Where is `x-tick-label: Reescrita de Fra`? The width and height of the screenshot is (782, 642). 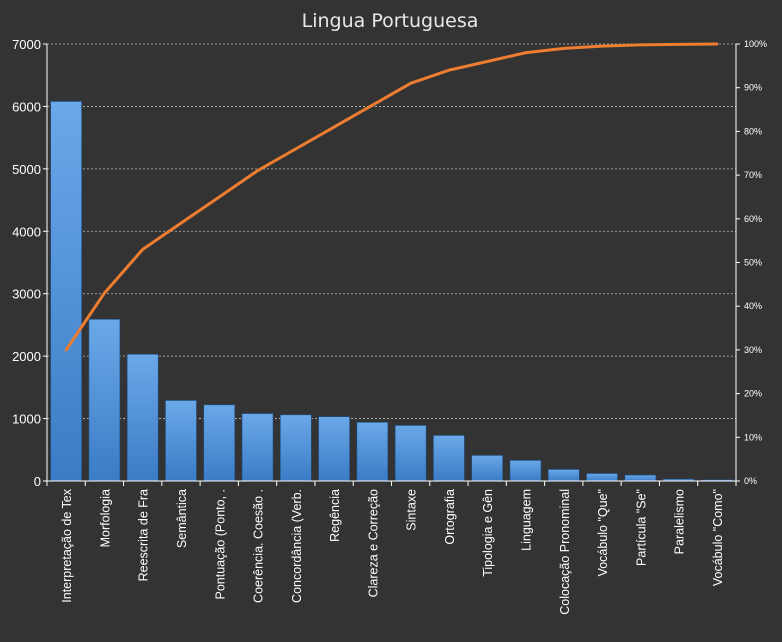 x-tick-label: Reescrita de Fra is located at coordinates (144, 535).